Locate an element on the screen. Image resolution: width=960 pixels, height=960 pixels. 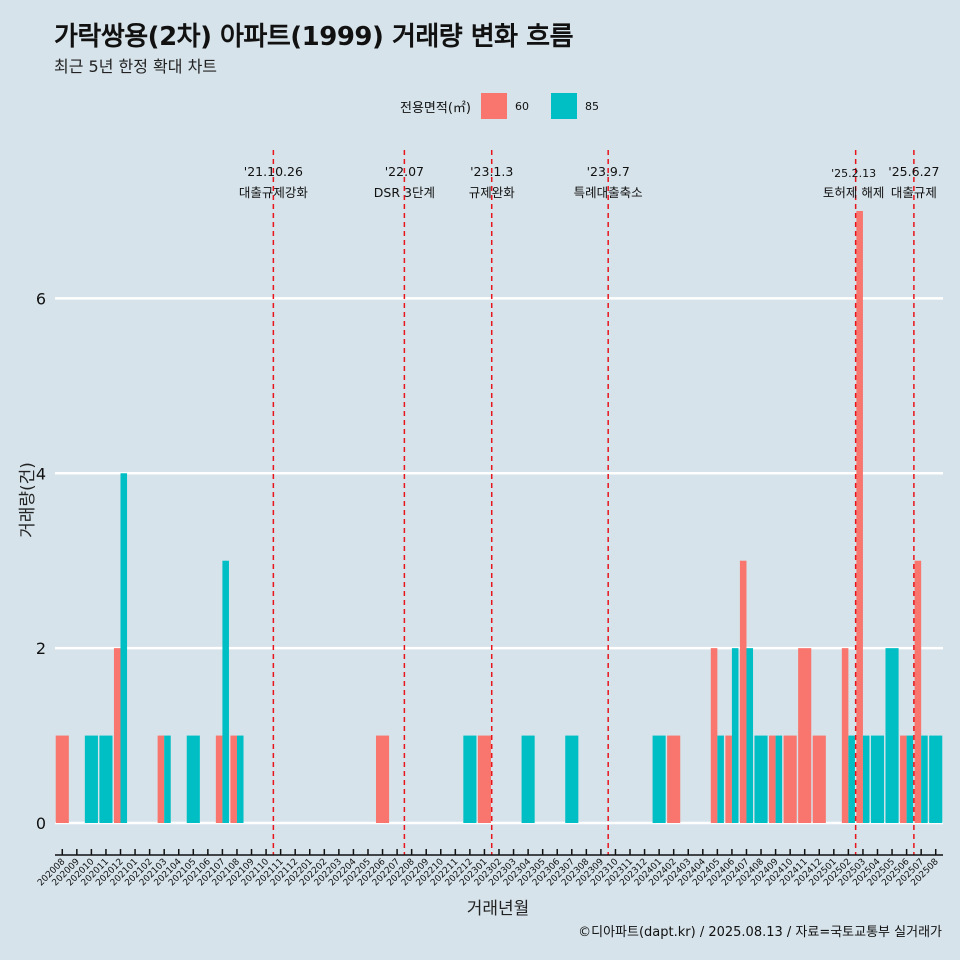
y-tick-label-2: 2 is located at coordinates (41, 648).